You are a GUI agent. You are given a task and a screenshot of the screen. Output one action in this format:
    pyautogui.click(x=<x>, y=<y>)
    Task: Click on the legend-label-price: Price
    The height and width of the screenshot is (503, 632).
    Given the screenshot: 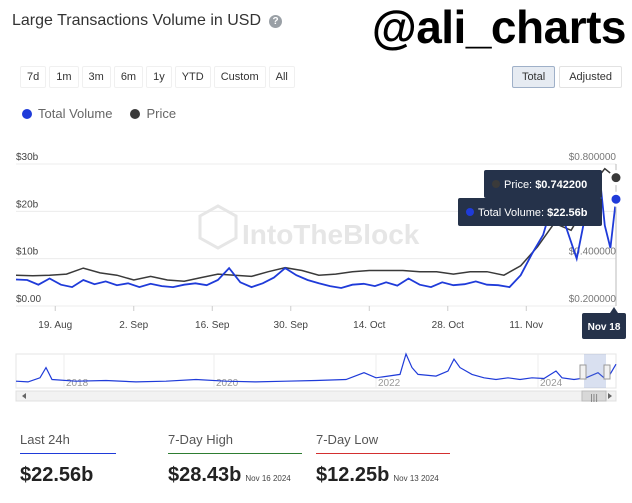 What is the action you would take?
    pyautogui.click(x=161, y=113)
    